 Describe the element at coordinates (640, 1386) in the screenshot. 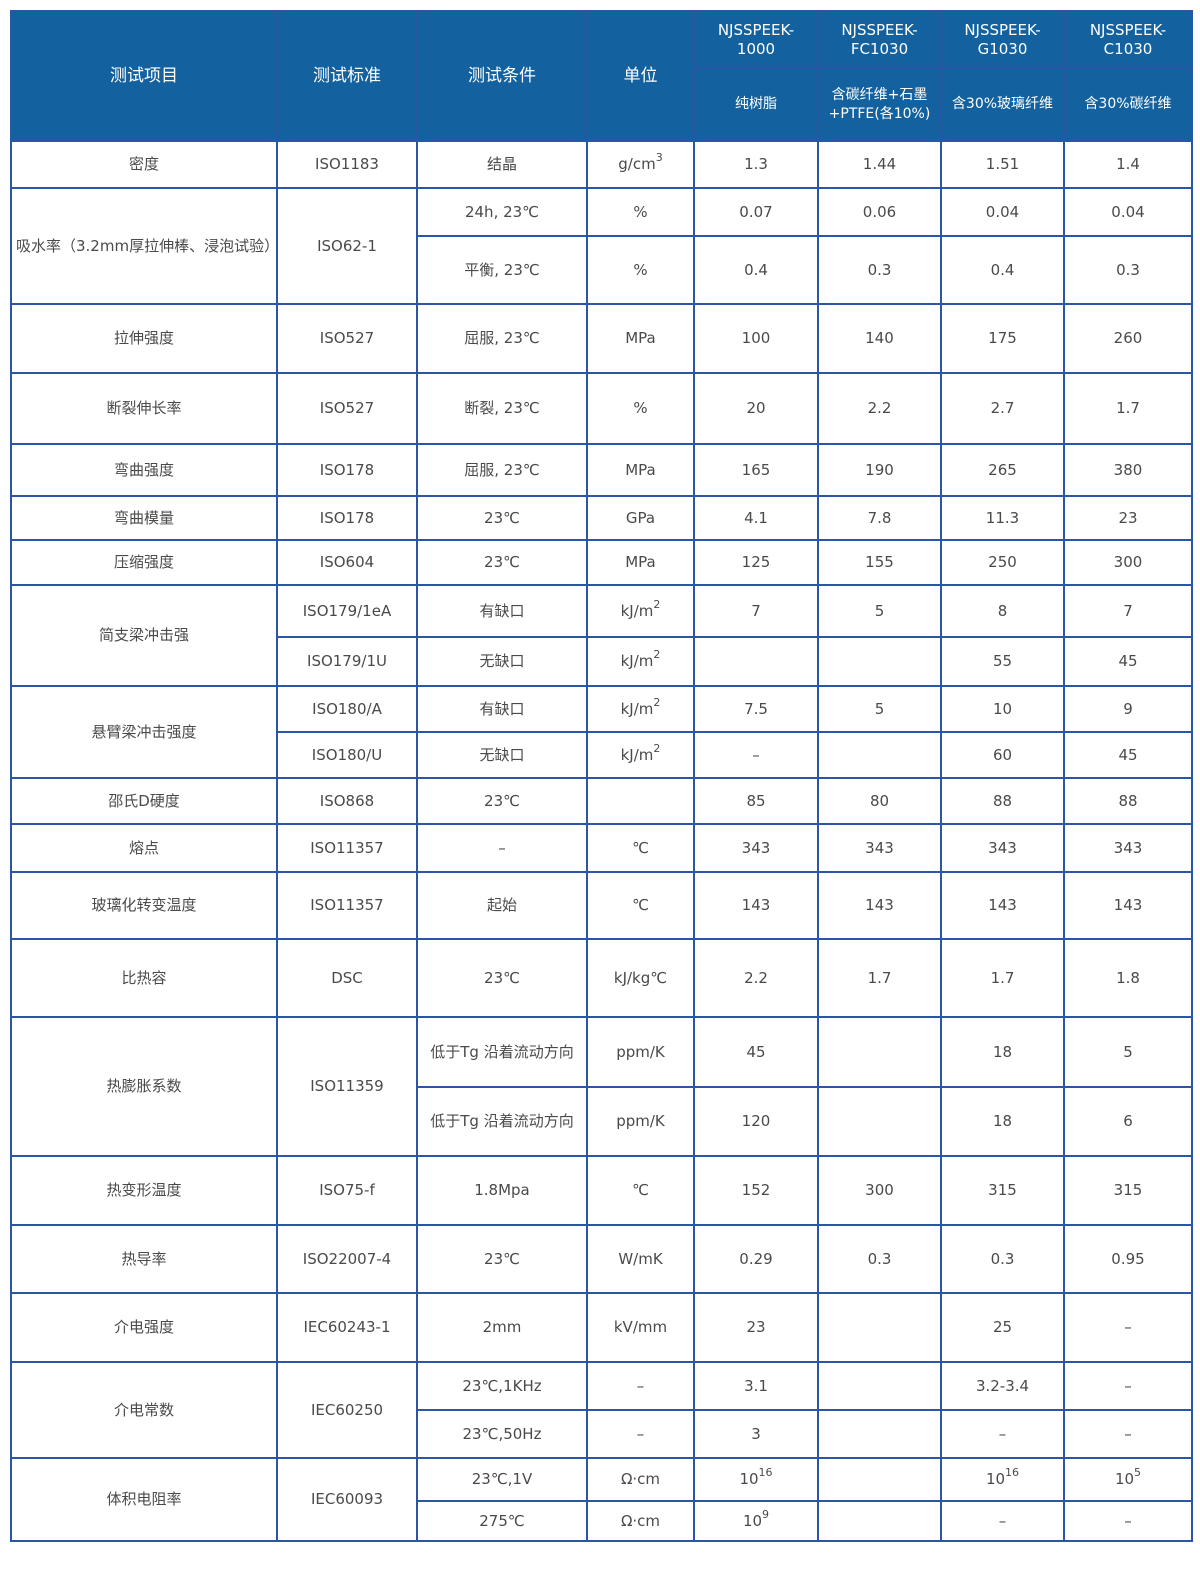

I see `cell-unit: –` at that location.